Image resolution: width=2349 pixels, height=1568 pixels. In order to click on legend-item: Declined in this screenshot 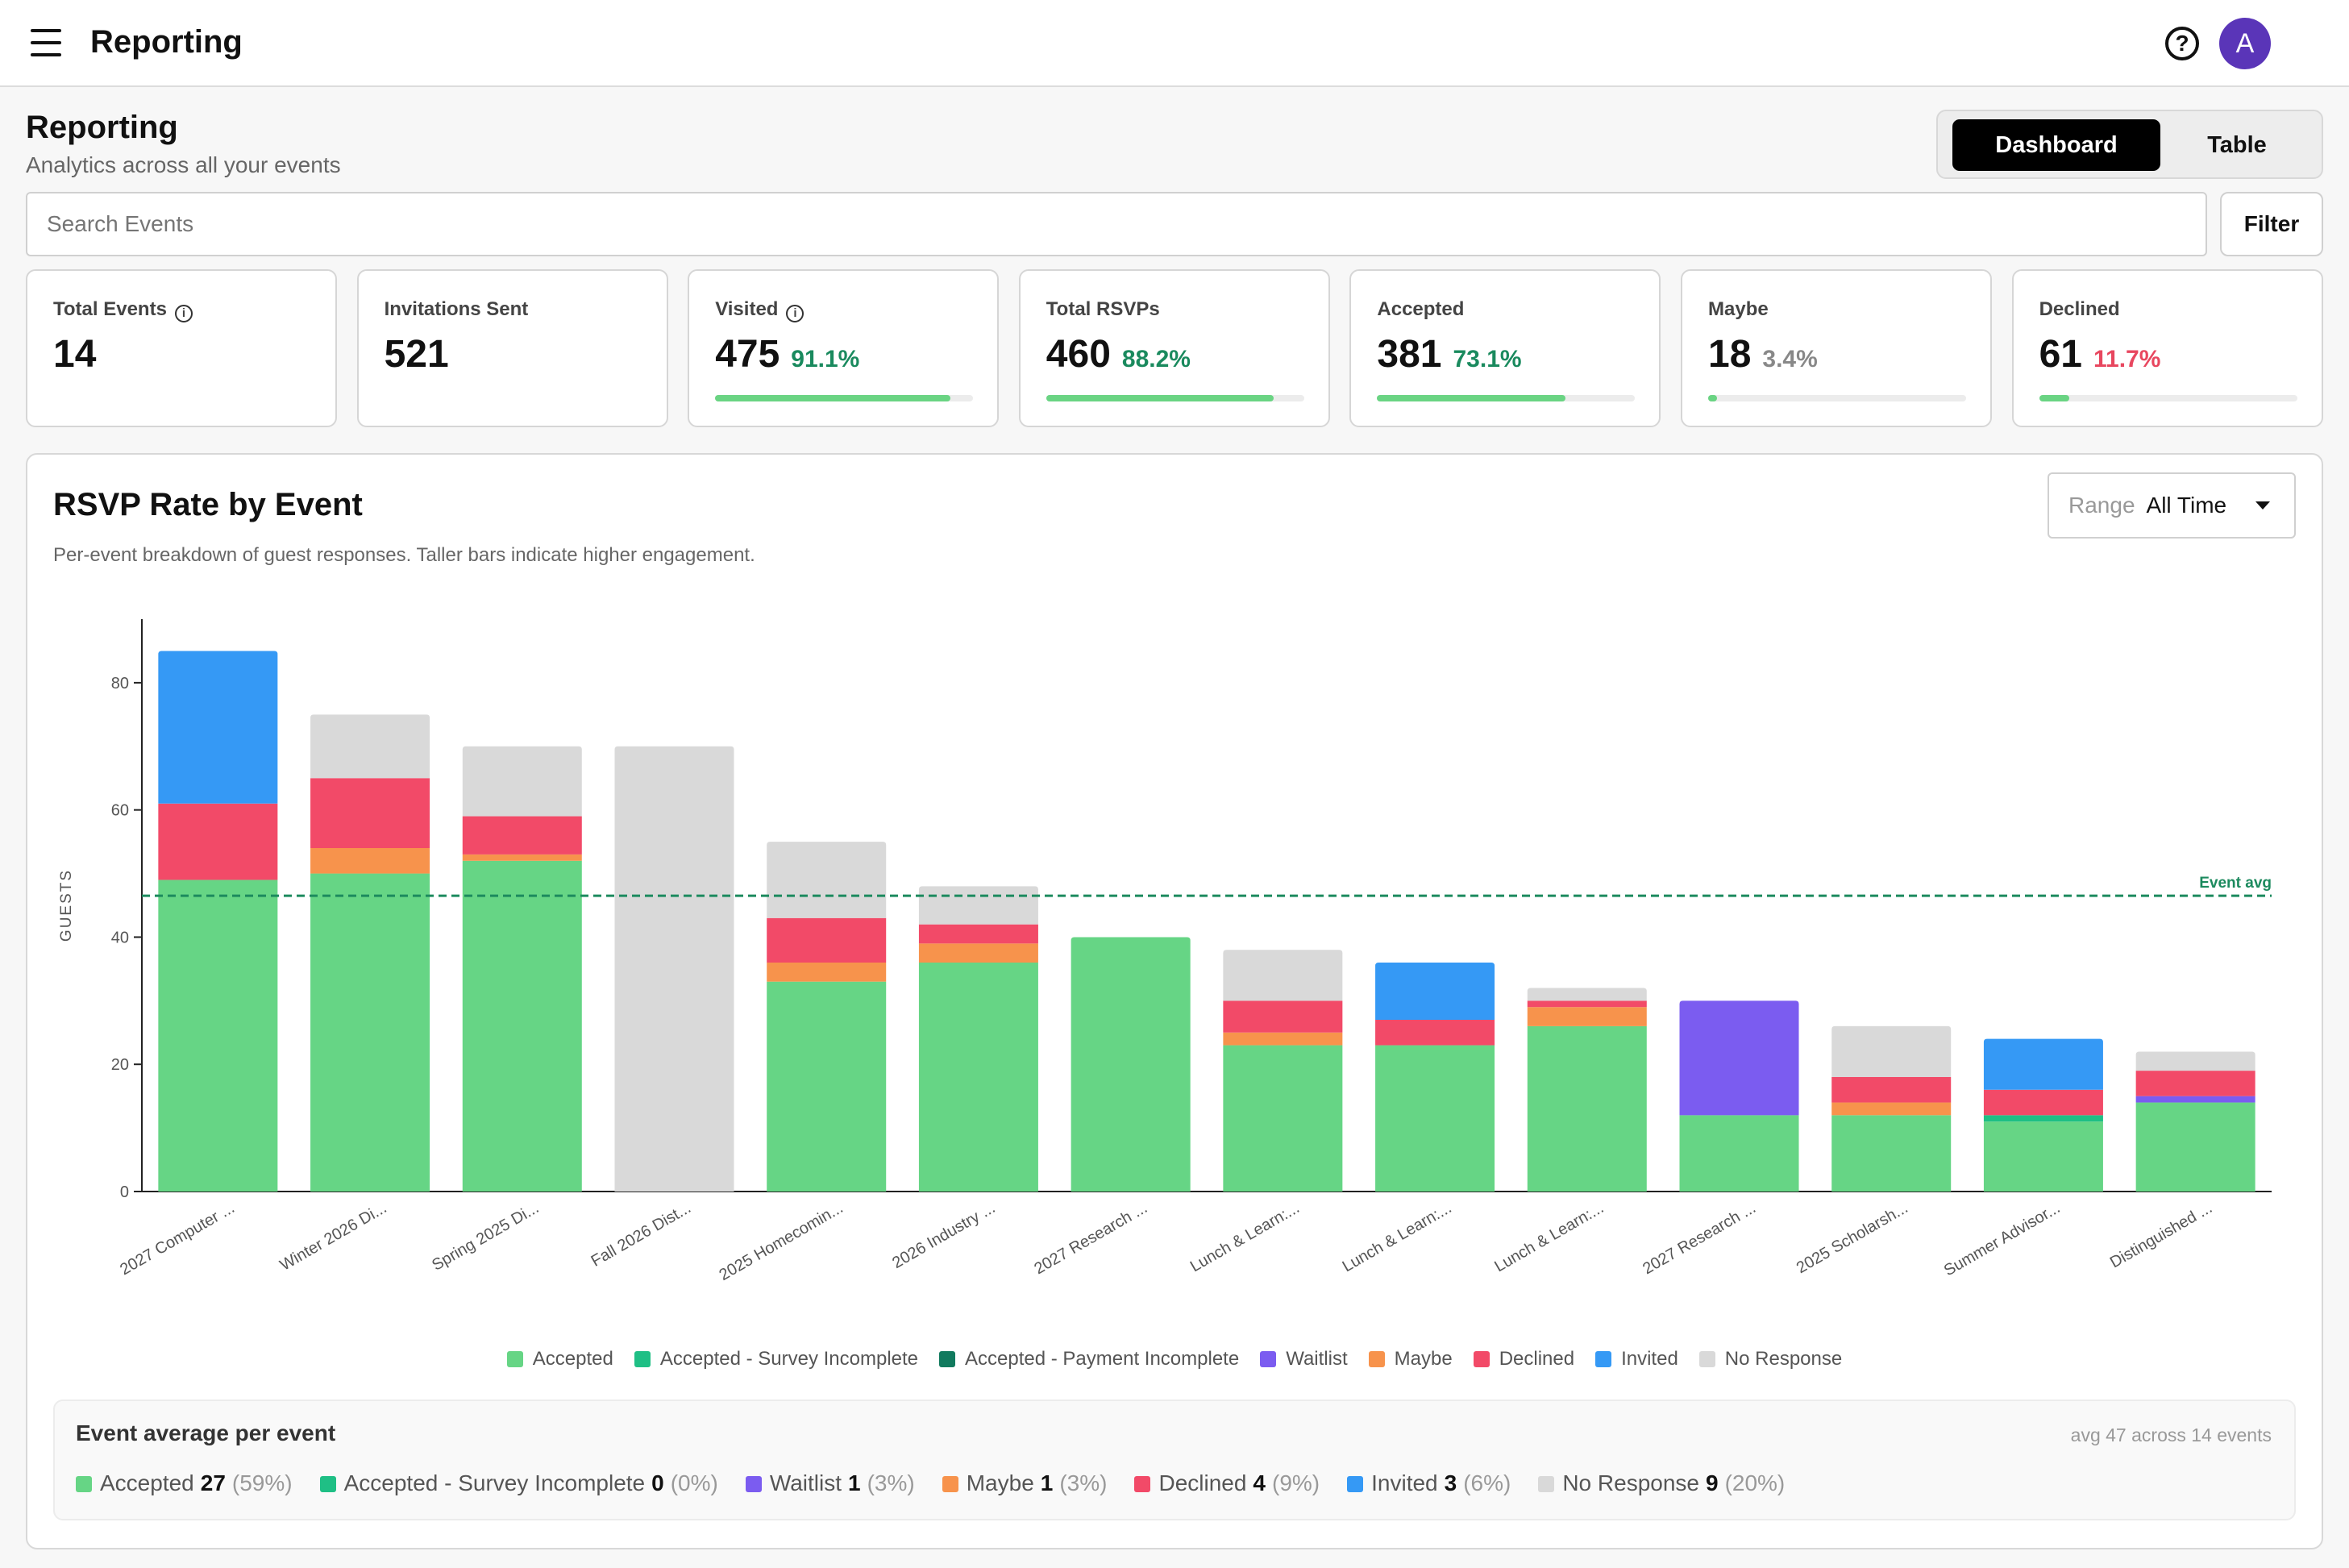, I will do `click(1523, 1359)`.